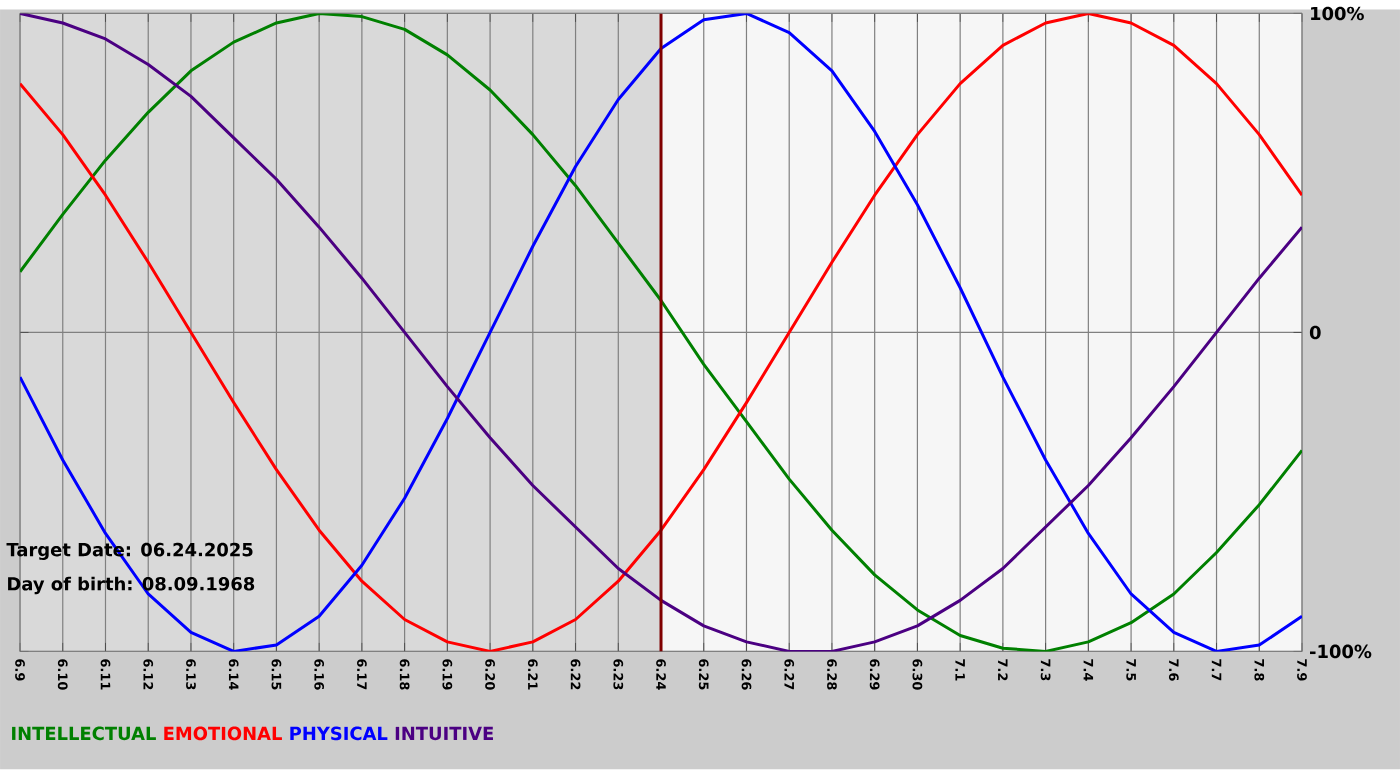  Describe the element at coordinates (131, 585) in the screenshot. I see `annotation: Day of birth: 08.09.1968` at that location.